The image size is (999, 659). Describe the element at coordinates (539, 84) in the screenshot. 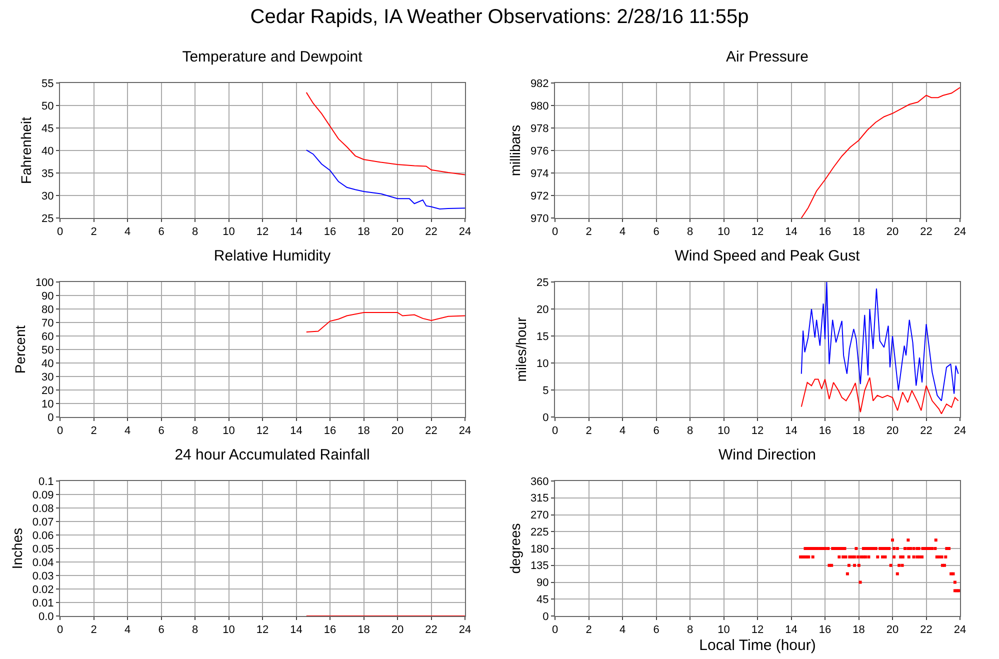

I see `y-tick-label: 982` at that location.